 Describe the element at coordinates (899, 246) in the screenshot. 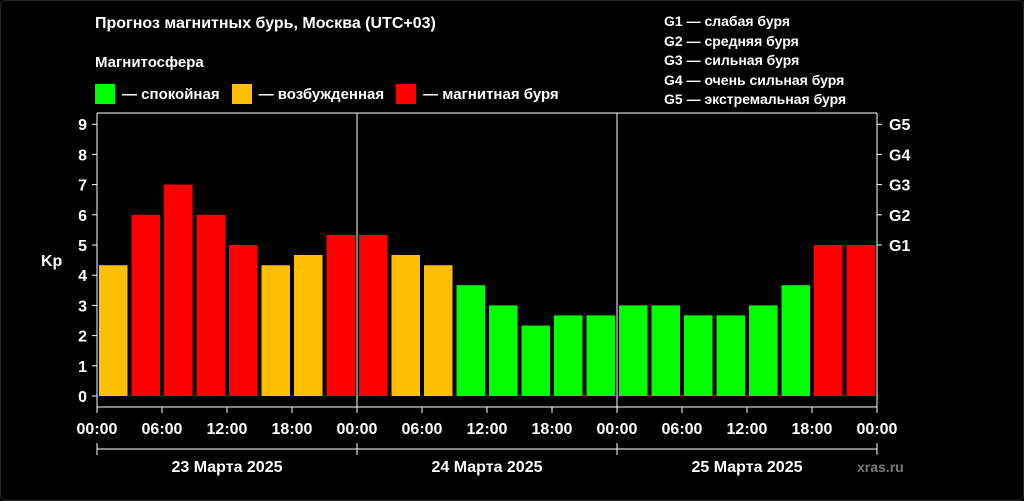

I see `g-tick-label: G1` at that location.